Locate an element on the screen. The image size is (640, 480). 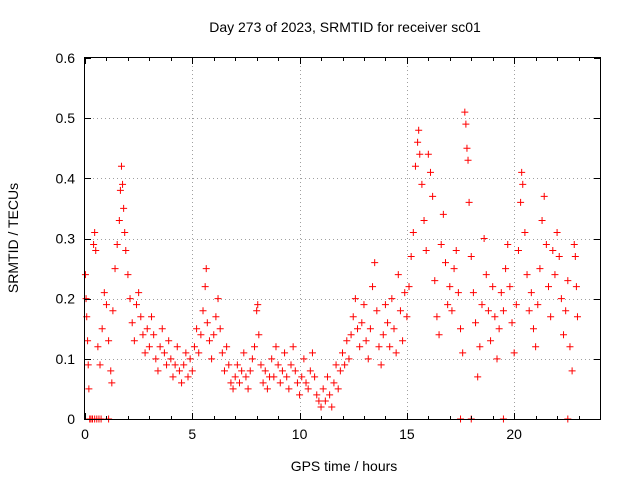
y-tick-label: 0.1 is located at coordinates (66, 359).